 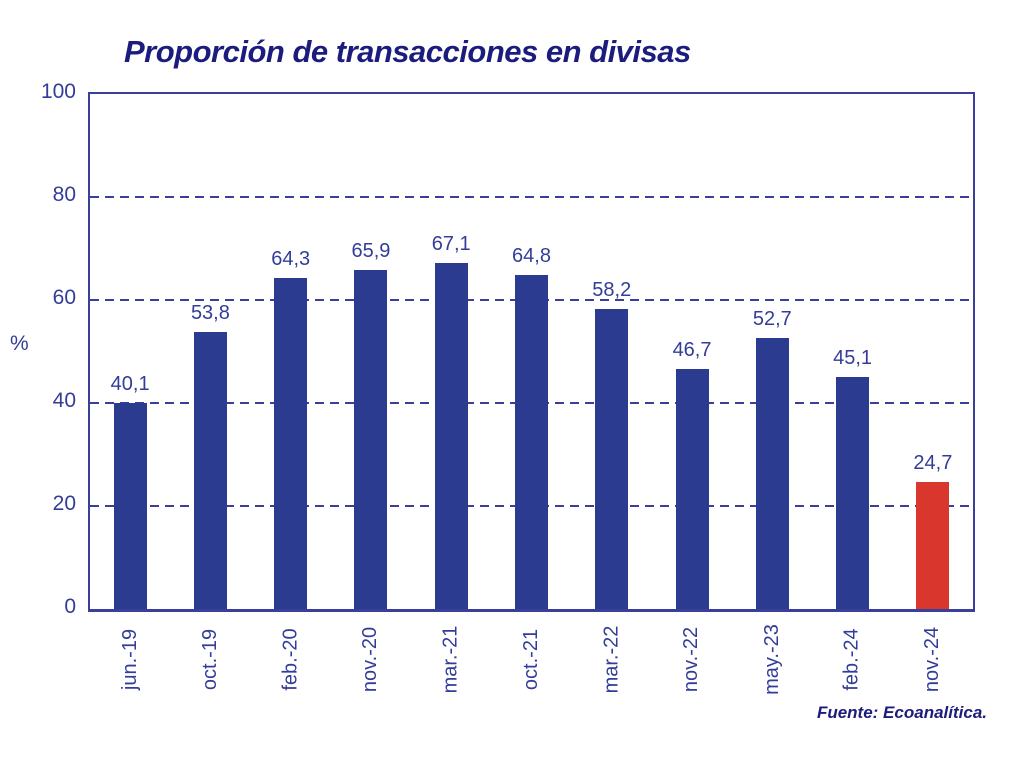 I want to click on x-tick-label: nov.-20, so click(x=370, y=659).